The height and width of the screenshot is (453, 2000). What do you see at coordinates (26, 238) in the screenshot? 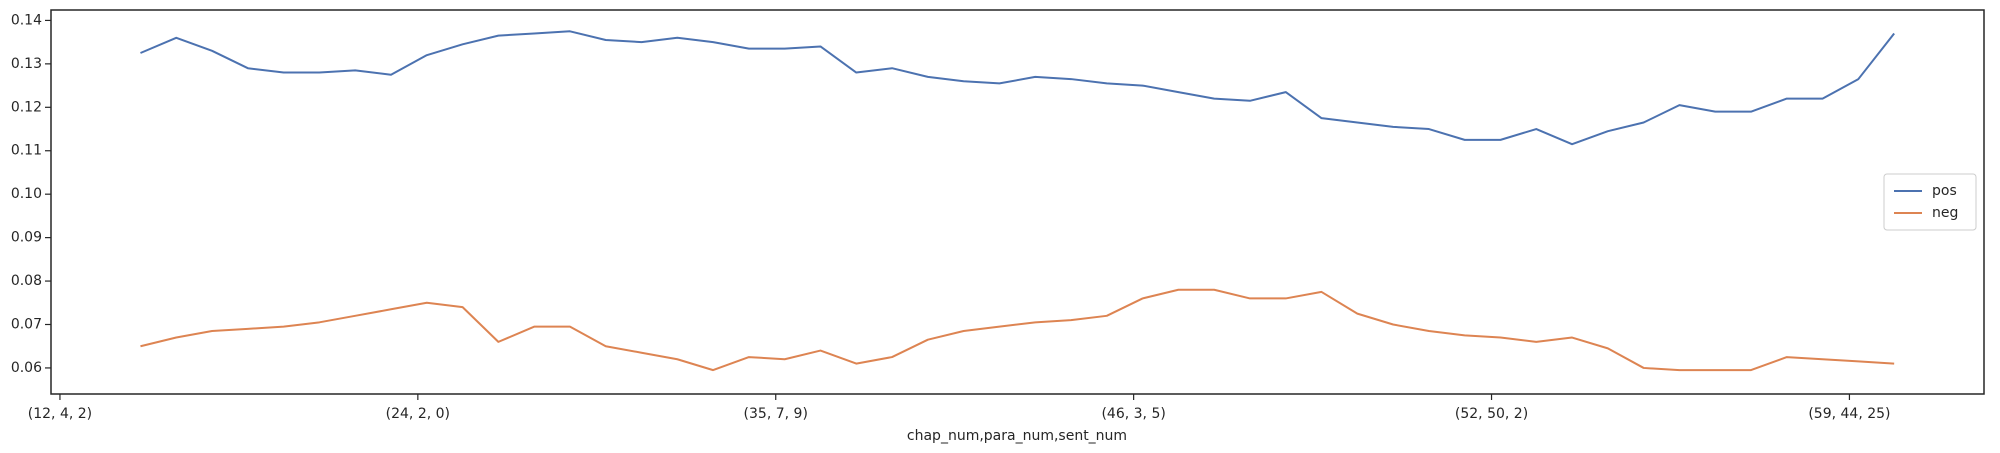
I see `y-tick-label: 0.09` at bounding box center [26, 238].